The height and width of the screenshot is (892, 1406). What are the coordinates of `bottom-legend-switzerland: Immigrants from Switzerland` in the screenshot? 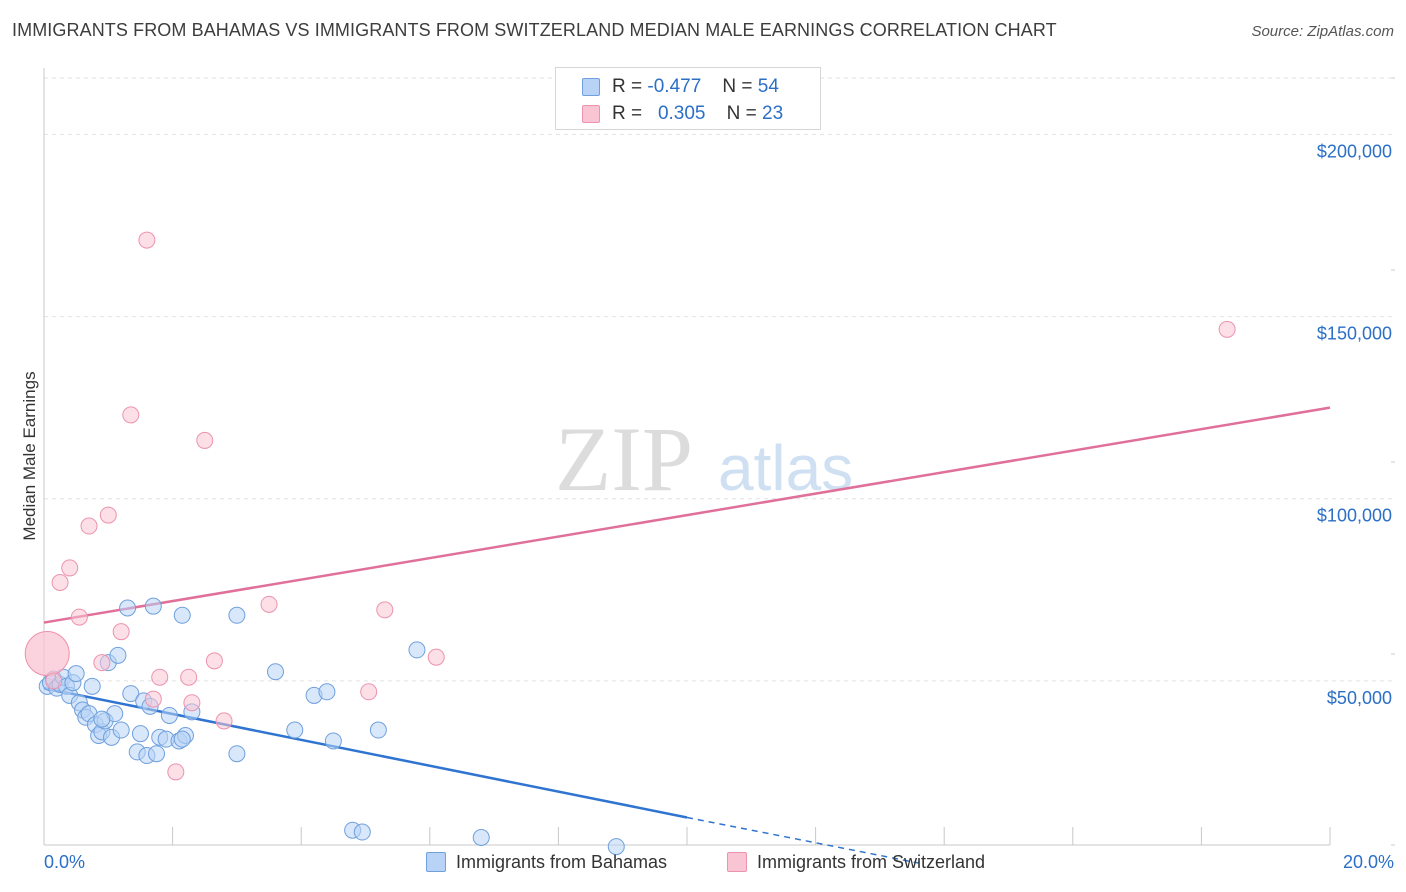 It's located at (856, 862).